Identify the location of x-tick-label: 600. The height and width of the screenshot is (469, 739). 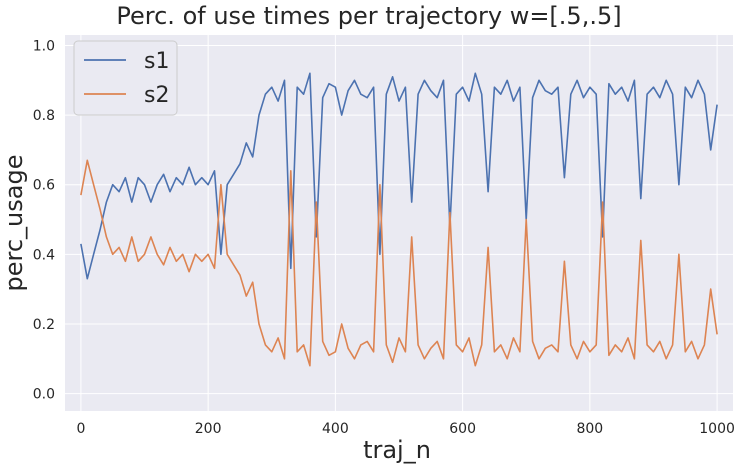
(462, 429).